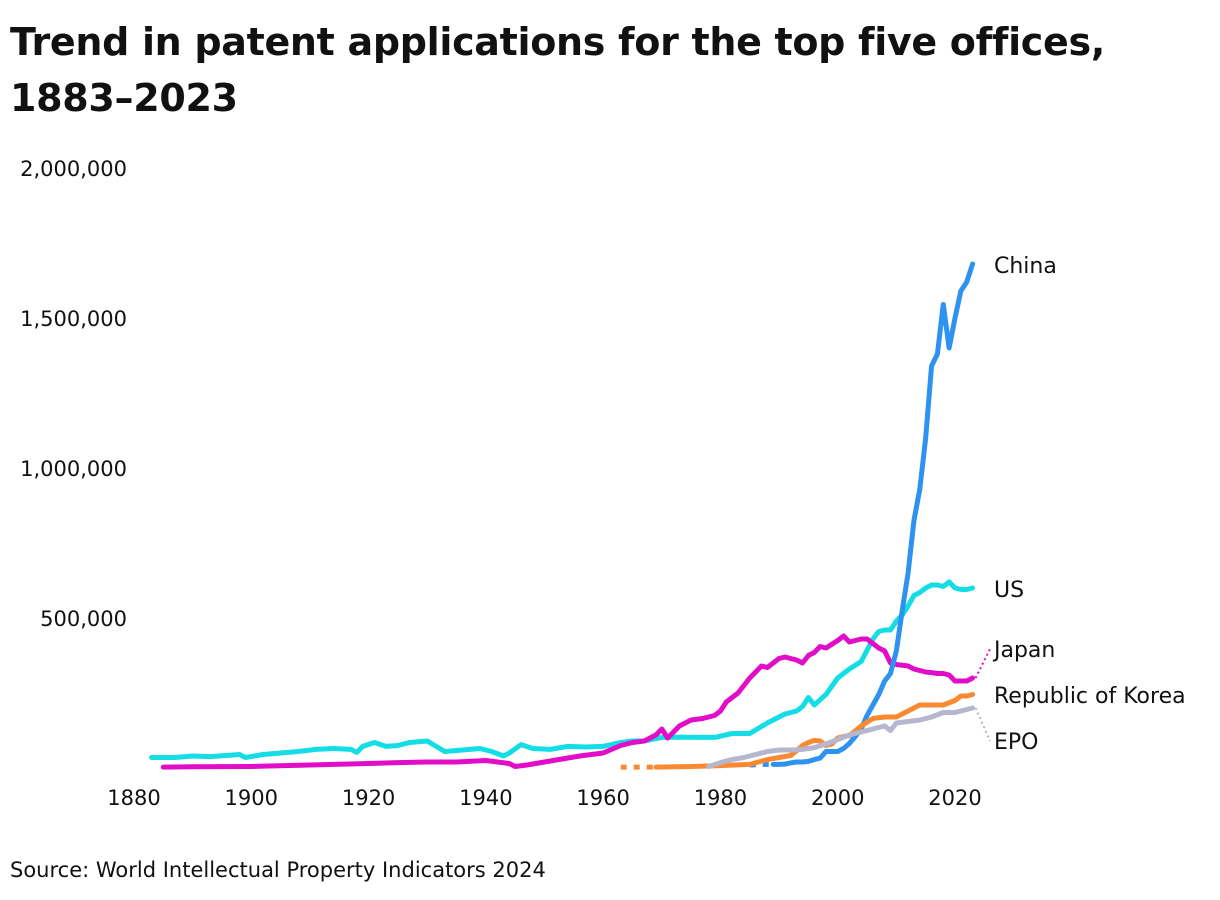  Describe the element at coordinates (73, 169) in the screenshot. I see `y-tick-label: 2,000,000` at that location.